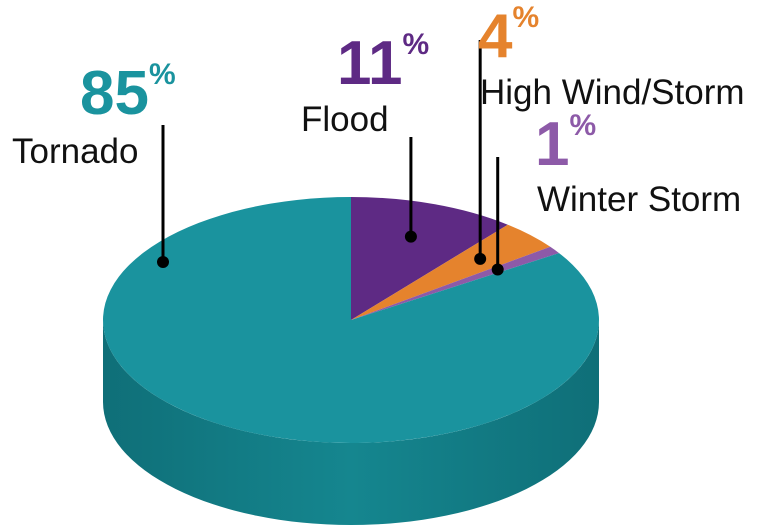 The width and height of the screenshot is (780, 529). What do you see at coordinates (508, 36) in the screenshot?
I see `slice-label-high-wind-value: 4%` at bounding box center [508, 36].